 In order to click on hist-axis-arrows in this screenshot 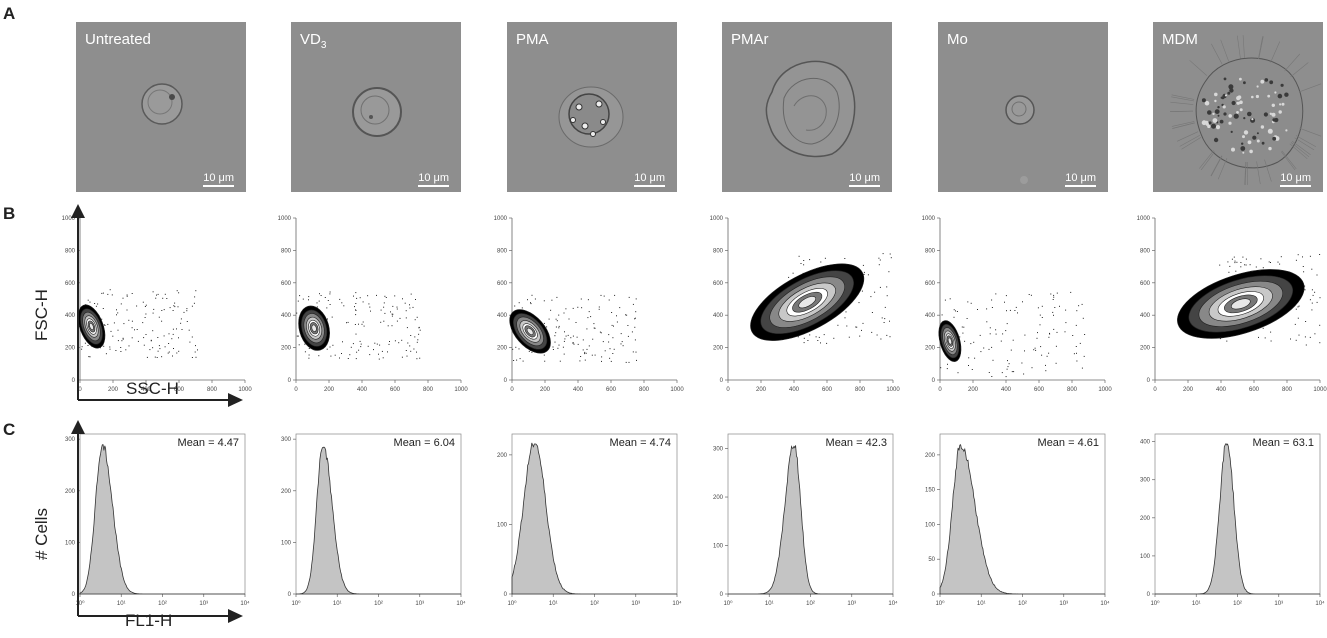, I will do `click(157, 521)`.